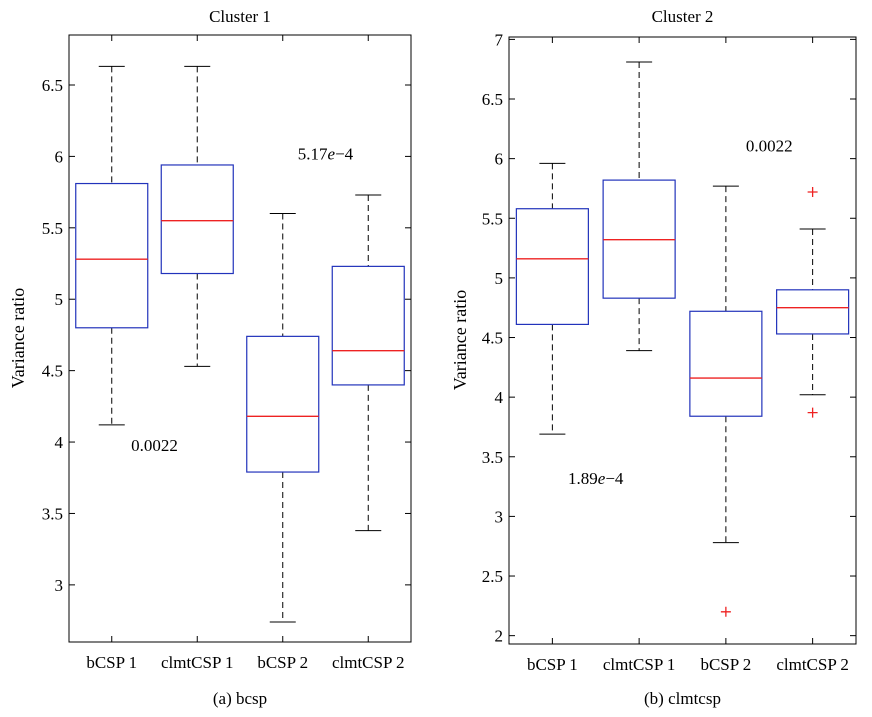  Describe the element at coordinates (499, 39) in the screenshot. I see `y-tick-label: 7` at that location.